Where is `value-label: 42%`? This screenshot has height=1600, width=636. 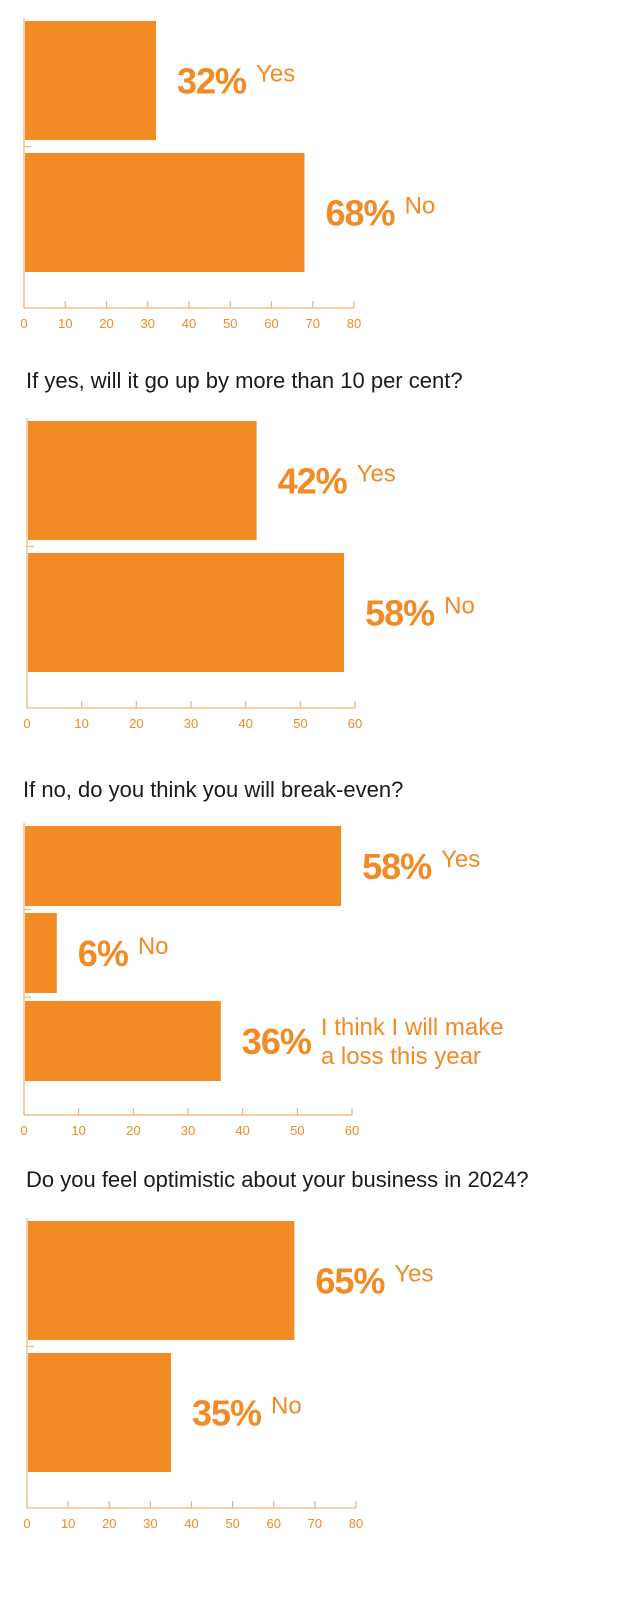
value-label: 42% is located at coordinates (313, 481).